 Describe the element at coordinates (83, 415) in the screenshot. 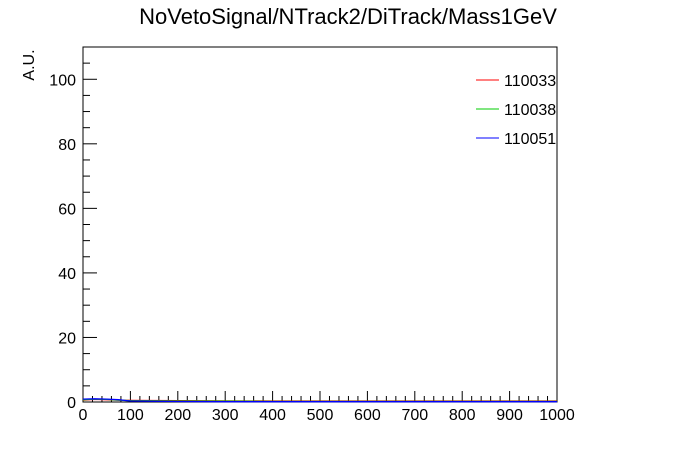

I see `x-tick-label: 0` at that location.